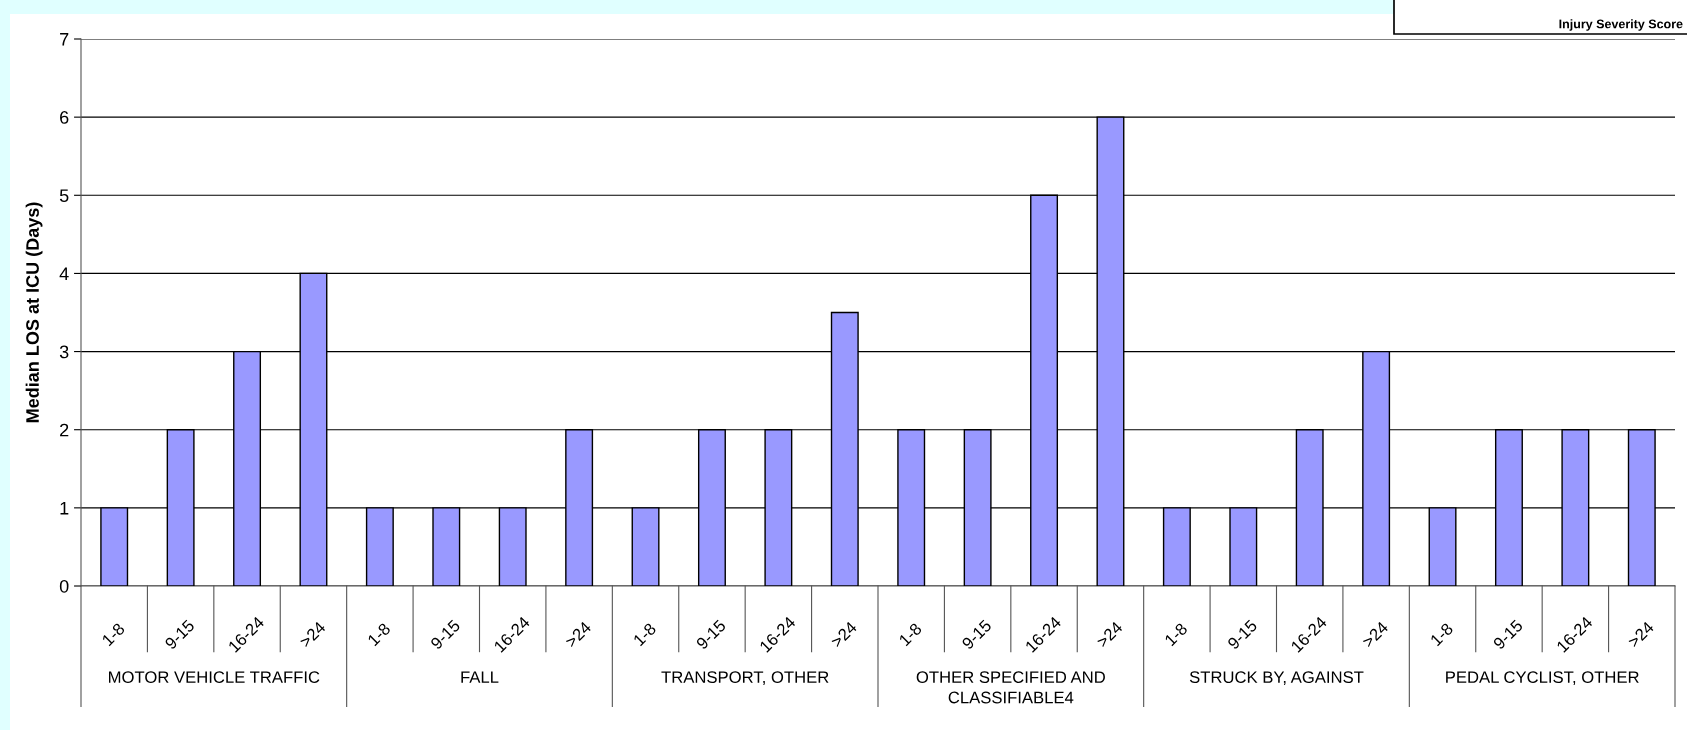 The height and width of the screenshot is (730, 1687). What do you see at coordinates (64, 508) in the screenshot?
I see `y-tick-label: 1` at bounding box center [64, 508].